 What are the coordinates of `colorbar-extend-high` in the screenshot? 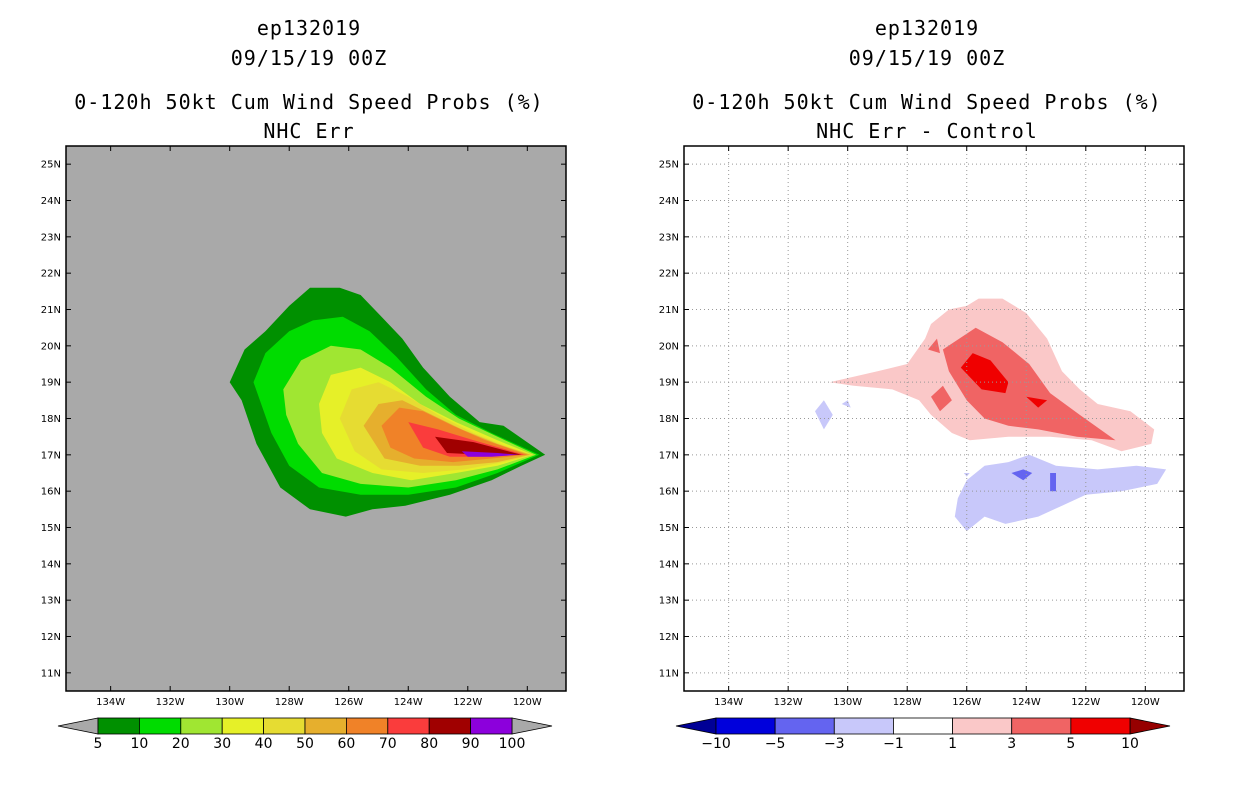 It's located at (1150, 726).